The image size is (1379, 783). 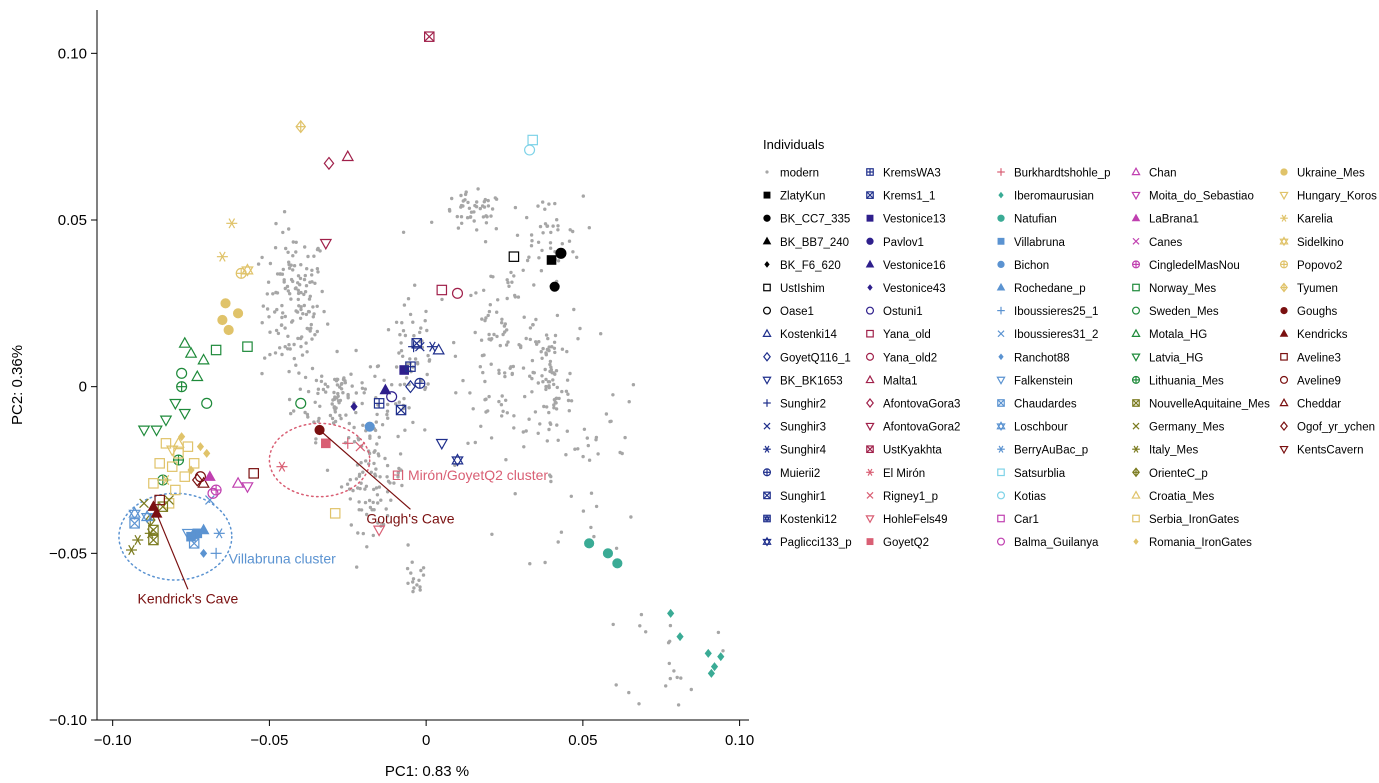 I want to click on legend-item-iberomaurusian: Iberomaurusian, so click(x=1046, y=197).